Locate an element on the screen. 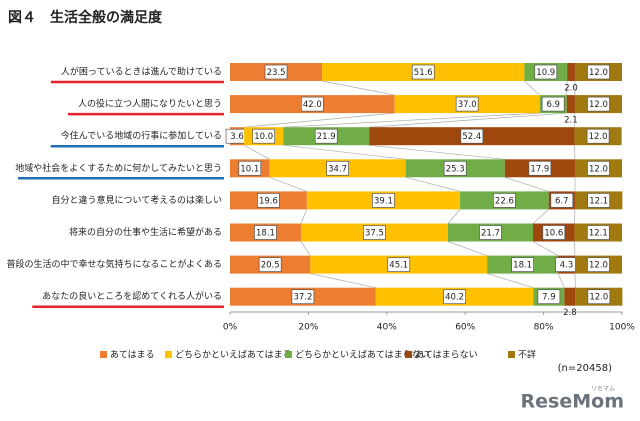 The height and width of the screenshot is (421, 640). legend-label: どちらかといえばあてはまらない is located at coordinates (362, 355).